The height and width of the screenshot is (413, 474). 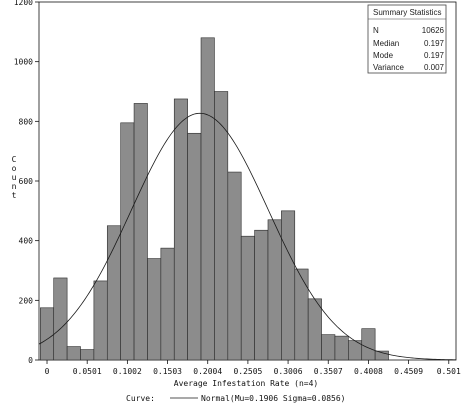 I want to click on y-axis-label-letter: C, so click(x=14, y=159).